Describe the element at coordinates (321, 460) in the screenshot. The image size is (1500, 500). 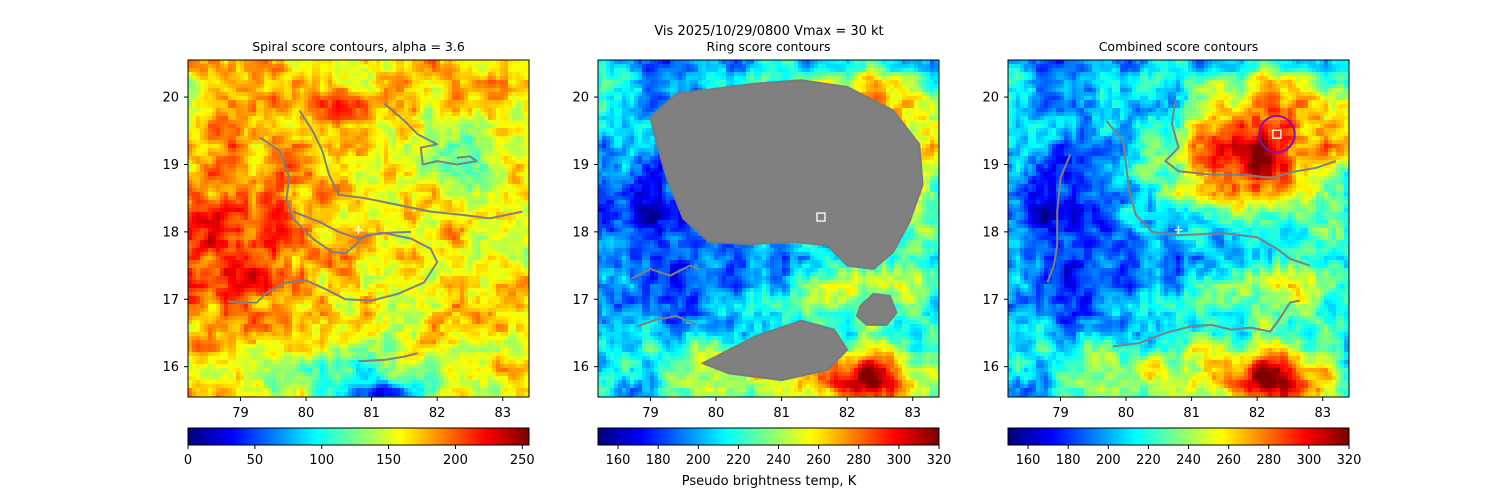
I see `colorbar-tick-label: 100` at that location.